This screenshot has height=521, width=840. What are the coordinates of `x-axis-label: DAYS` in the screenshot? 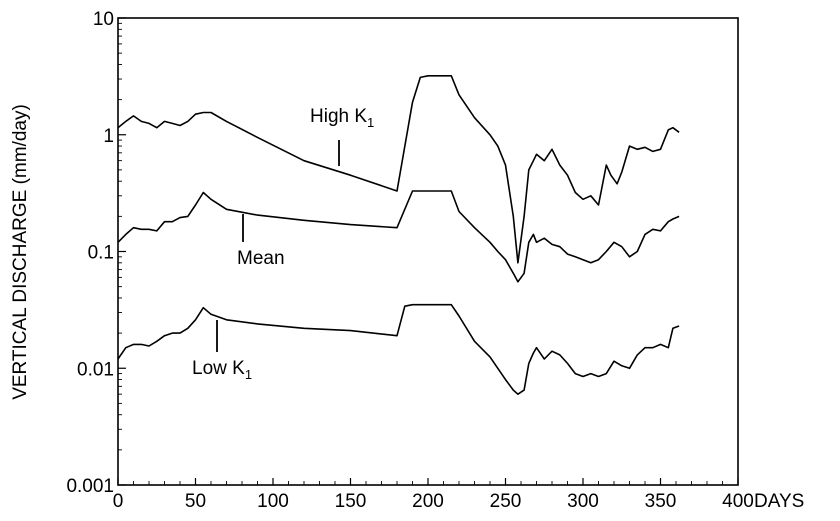 It's located at (779, 501).